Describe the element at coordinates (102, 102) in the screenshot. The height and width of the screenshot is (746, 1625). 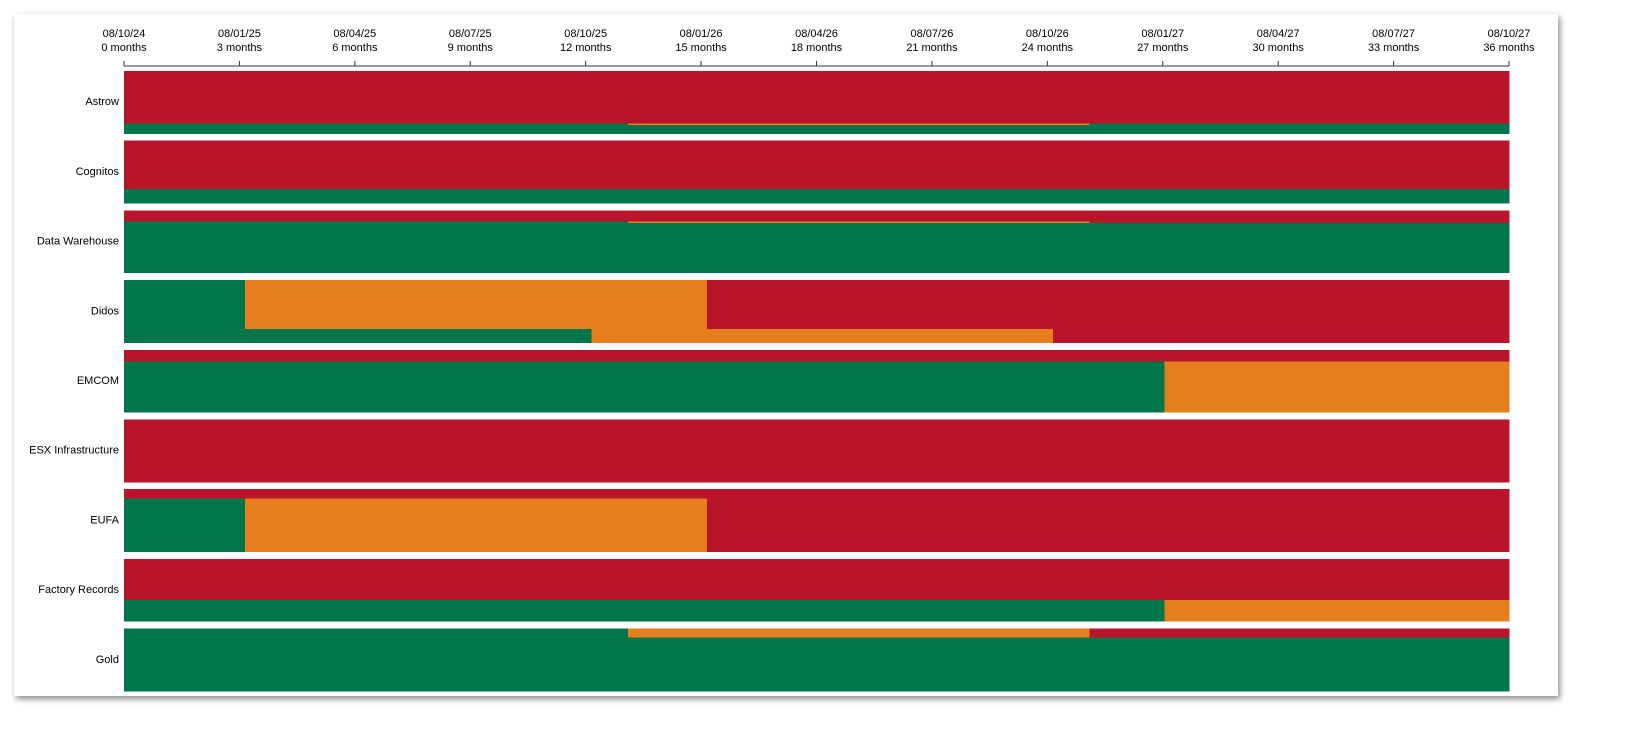
I see `row-label: Astrow` at that location.